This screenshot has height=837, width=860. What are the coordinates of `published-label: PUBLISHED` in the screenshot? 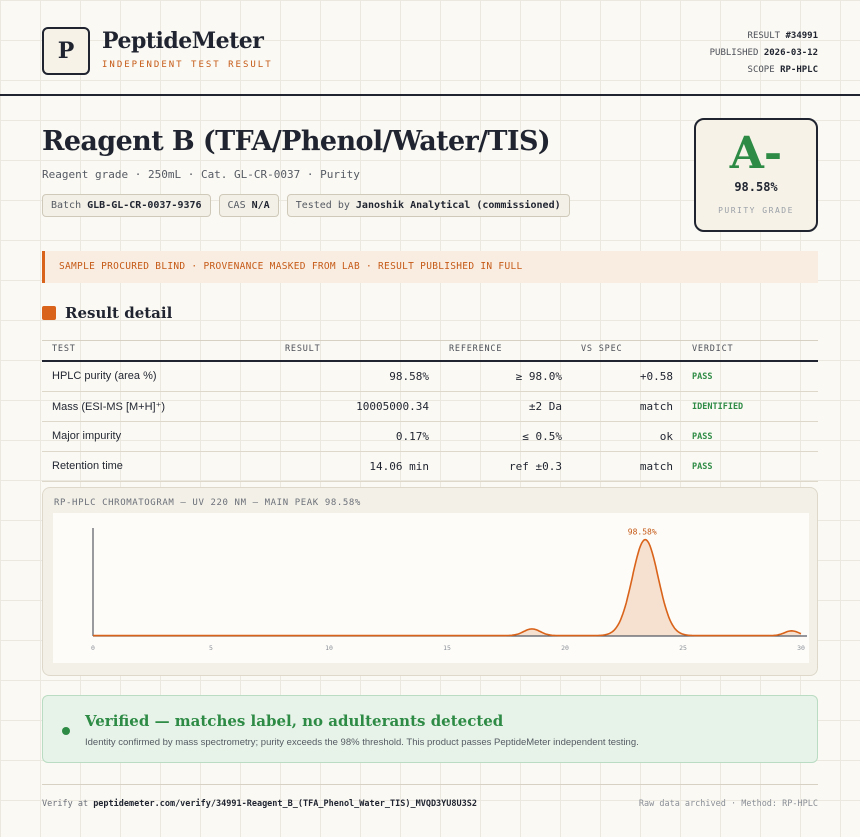 It's located at (734, 53).